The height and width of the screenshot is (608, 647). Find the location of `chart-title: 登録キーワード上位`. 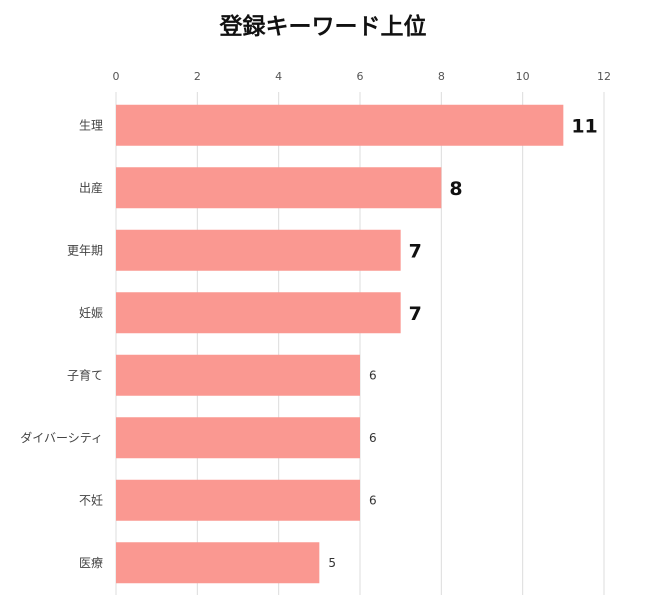

chart-title: 登録キーワード上位 is located at coordinates (323, 26).